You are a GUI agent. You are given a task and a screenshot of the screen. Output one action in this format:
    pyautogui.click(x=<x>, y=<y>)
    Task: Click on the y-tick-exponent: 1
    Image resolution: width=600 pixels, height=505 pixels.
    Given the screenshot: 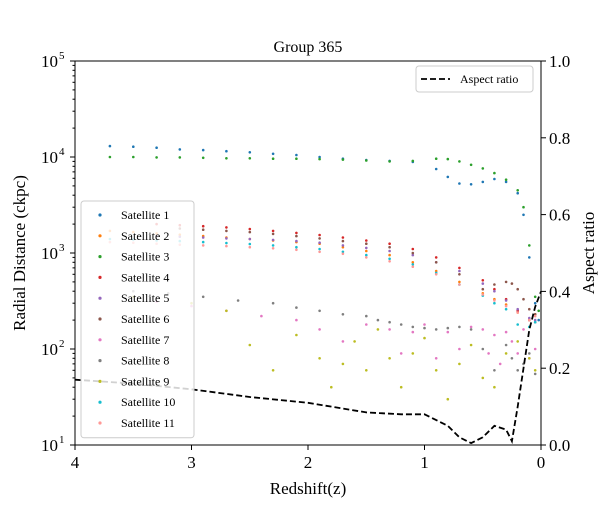 What is the action you would take?
    pyautogui.click(x=62, y=440)
    